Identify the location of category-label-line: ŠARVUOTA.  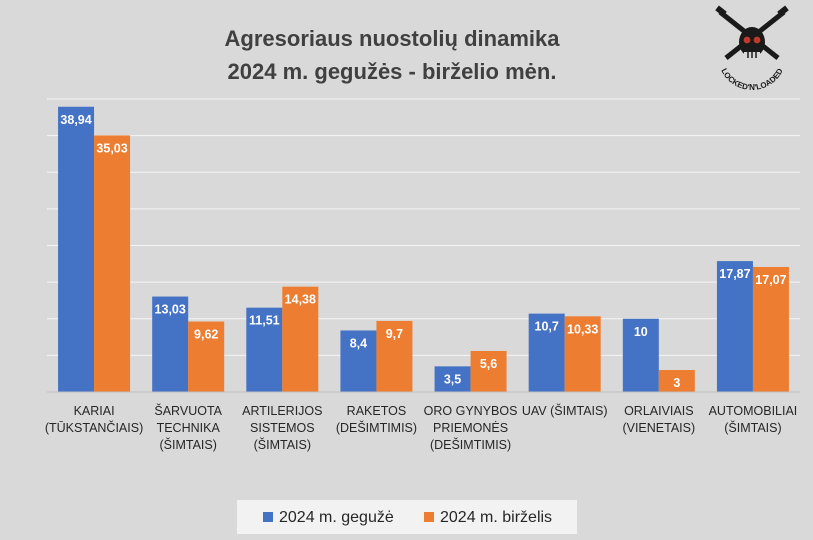
(188, 410).